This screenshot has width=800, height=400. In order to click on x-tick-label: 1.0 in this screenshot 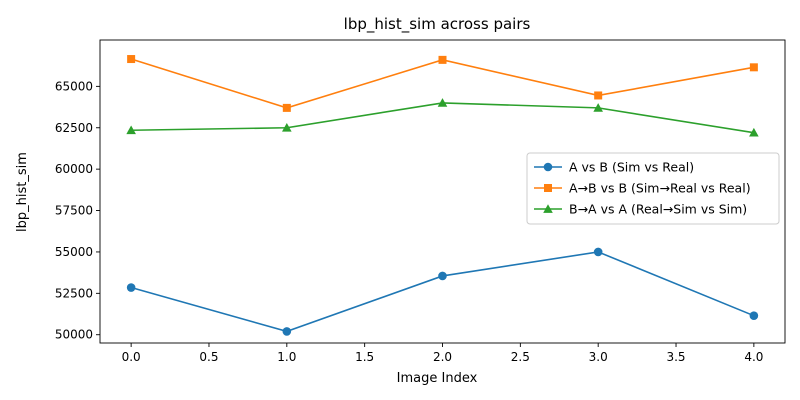, I will do `click(286, 357)`.